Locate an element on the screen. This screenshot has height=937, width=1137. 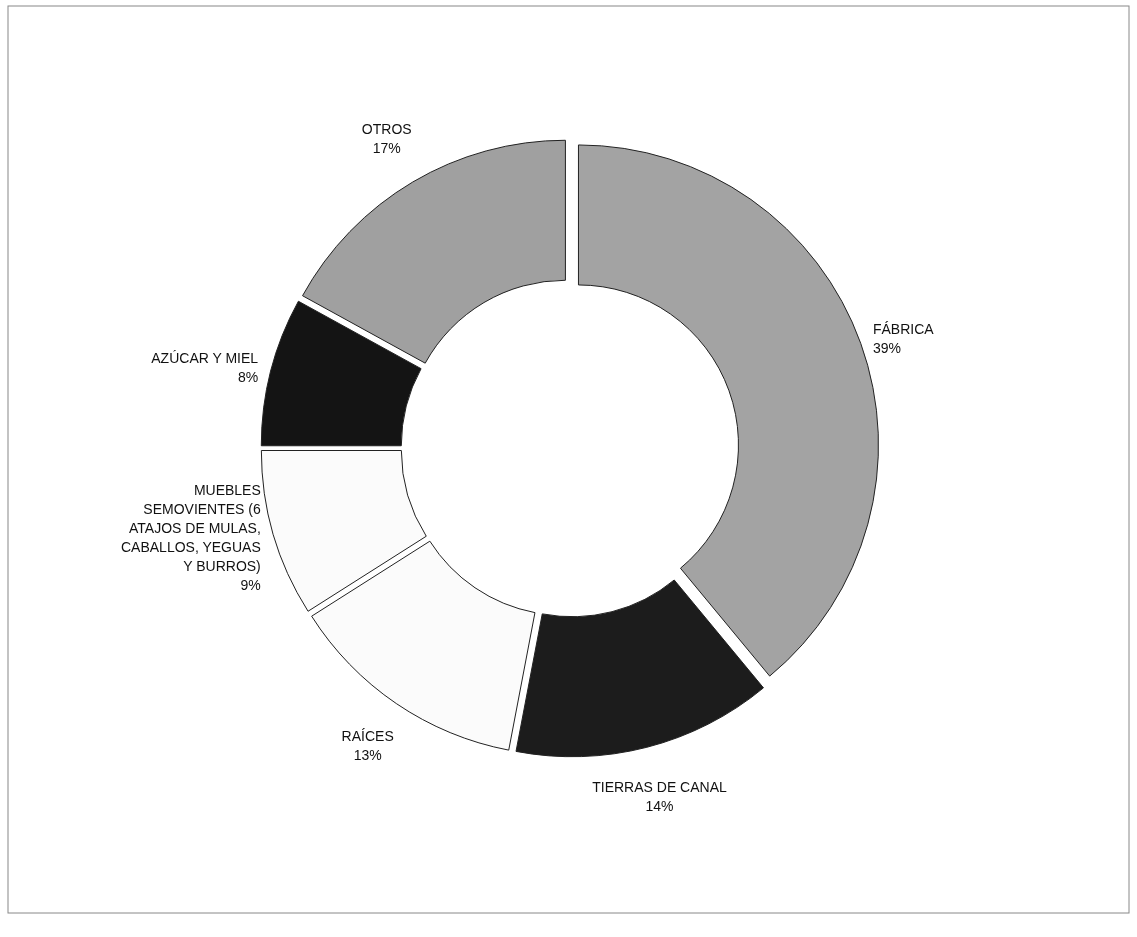
slice-label: RAÍCES is located at coordinates (367, 736).